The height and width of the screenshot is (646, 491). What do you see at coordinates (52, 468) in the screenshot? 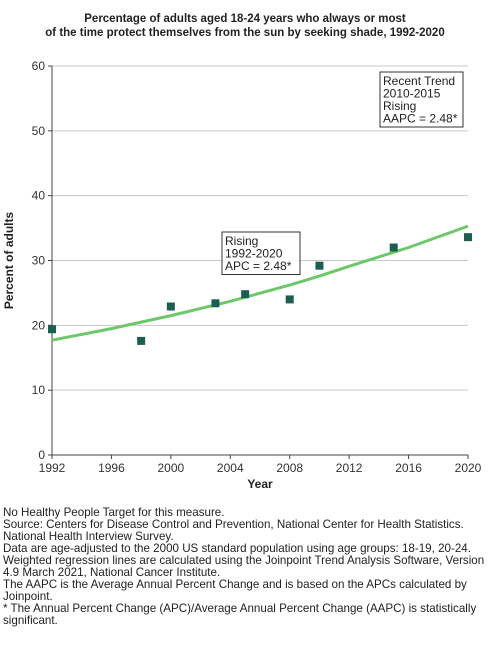
I see `x-tick-label: 1992` at bounding box center [52, 468].